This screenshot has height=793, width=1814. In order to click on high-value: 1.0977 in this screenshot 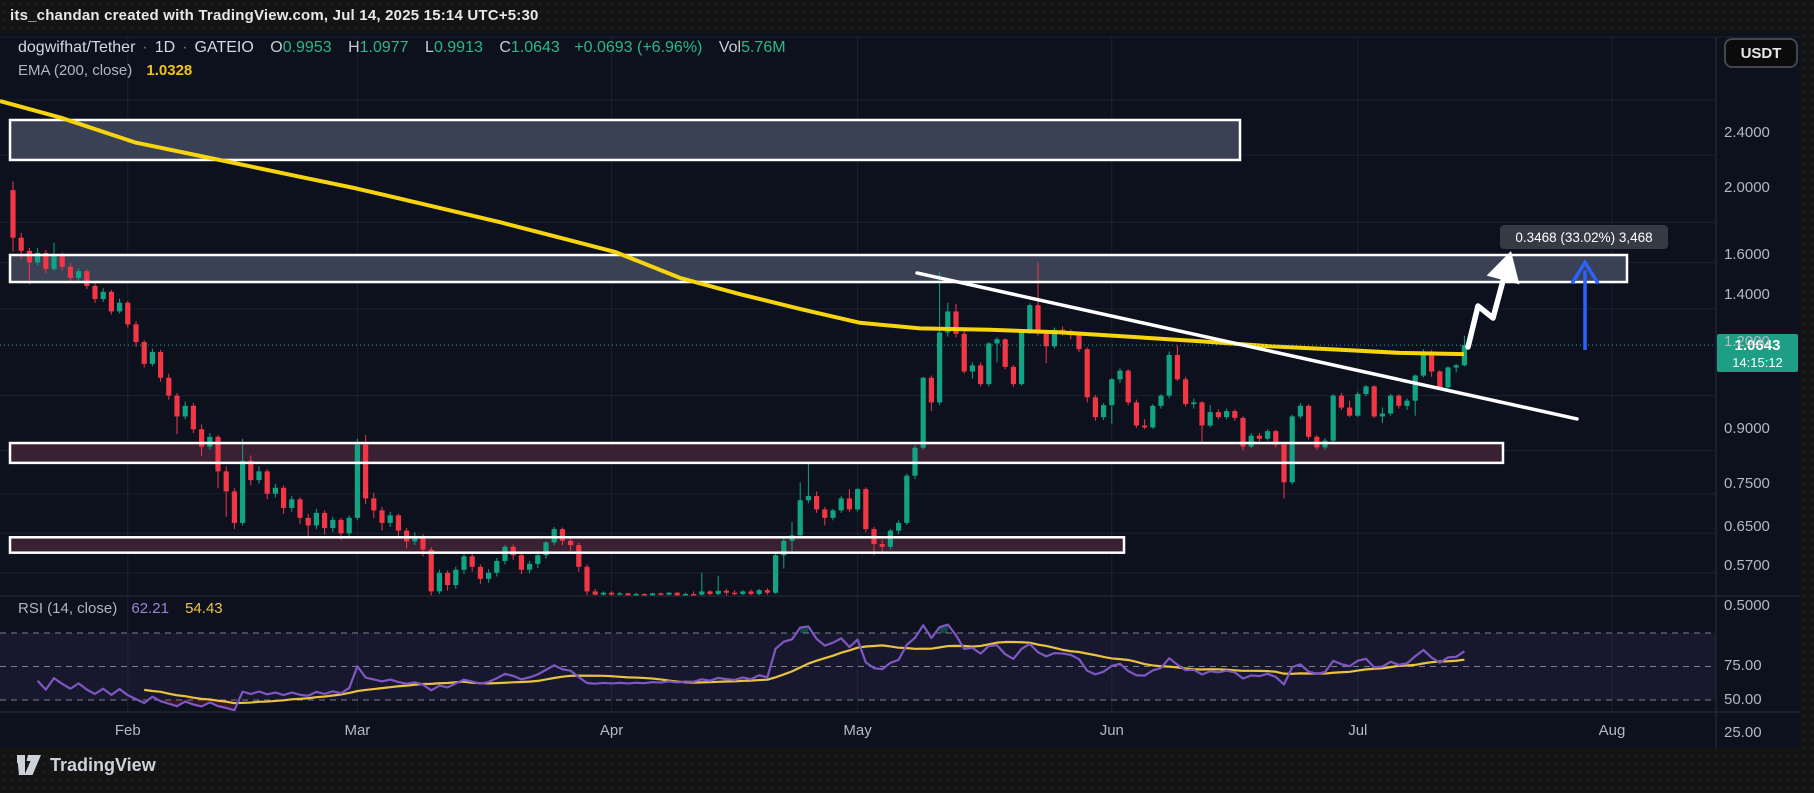, I will do `click(384, 47)`.